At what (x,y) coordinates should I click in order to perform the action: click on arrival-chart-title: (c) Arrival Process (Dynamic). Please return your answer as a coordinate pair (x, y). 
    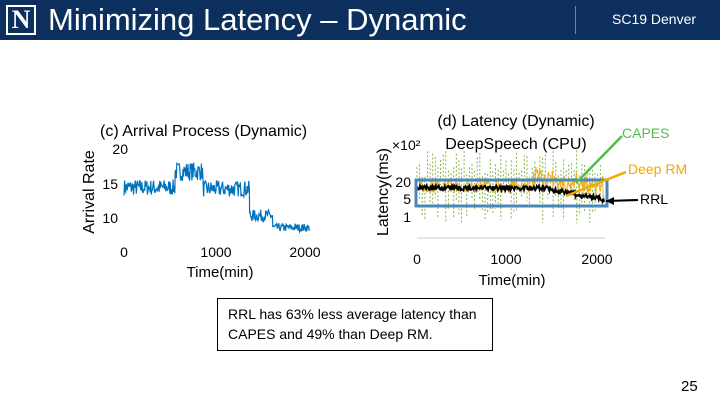
    Looking at the image, I should click on (203, 131).